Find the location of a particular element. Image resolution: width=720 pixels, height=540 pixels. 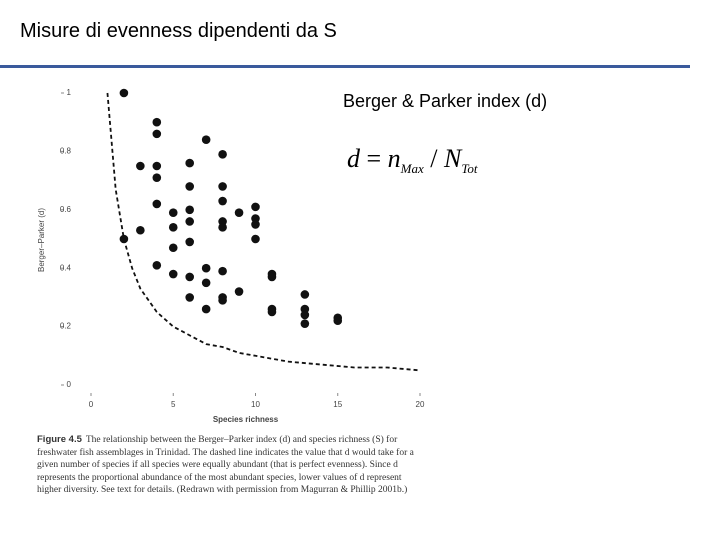

formula-part: Max is located at coordinates (412, 169).